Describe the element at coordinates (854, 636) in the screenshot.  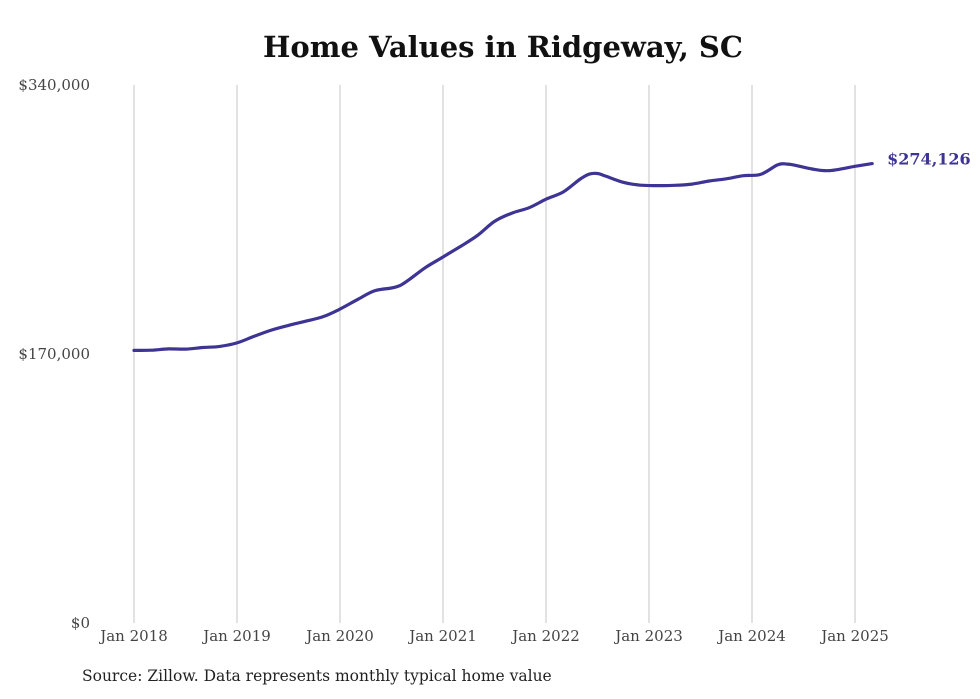
I see `x-tick-label: Jan 2025` at that location.